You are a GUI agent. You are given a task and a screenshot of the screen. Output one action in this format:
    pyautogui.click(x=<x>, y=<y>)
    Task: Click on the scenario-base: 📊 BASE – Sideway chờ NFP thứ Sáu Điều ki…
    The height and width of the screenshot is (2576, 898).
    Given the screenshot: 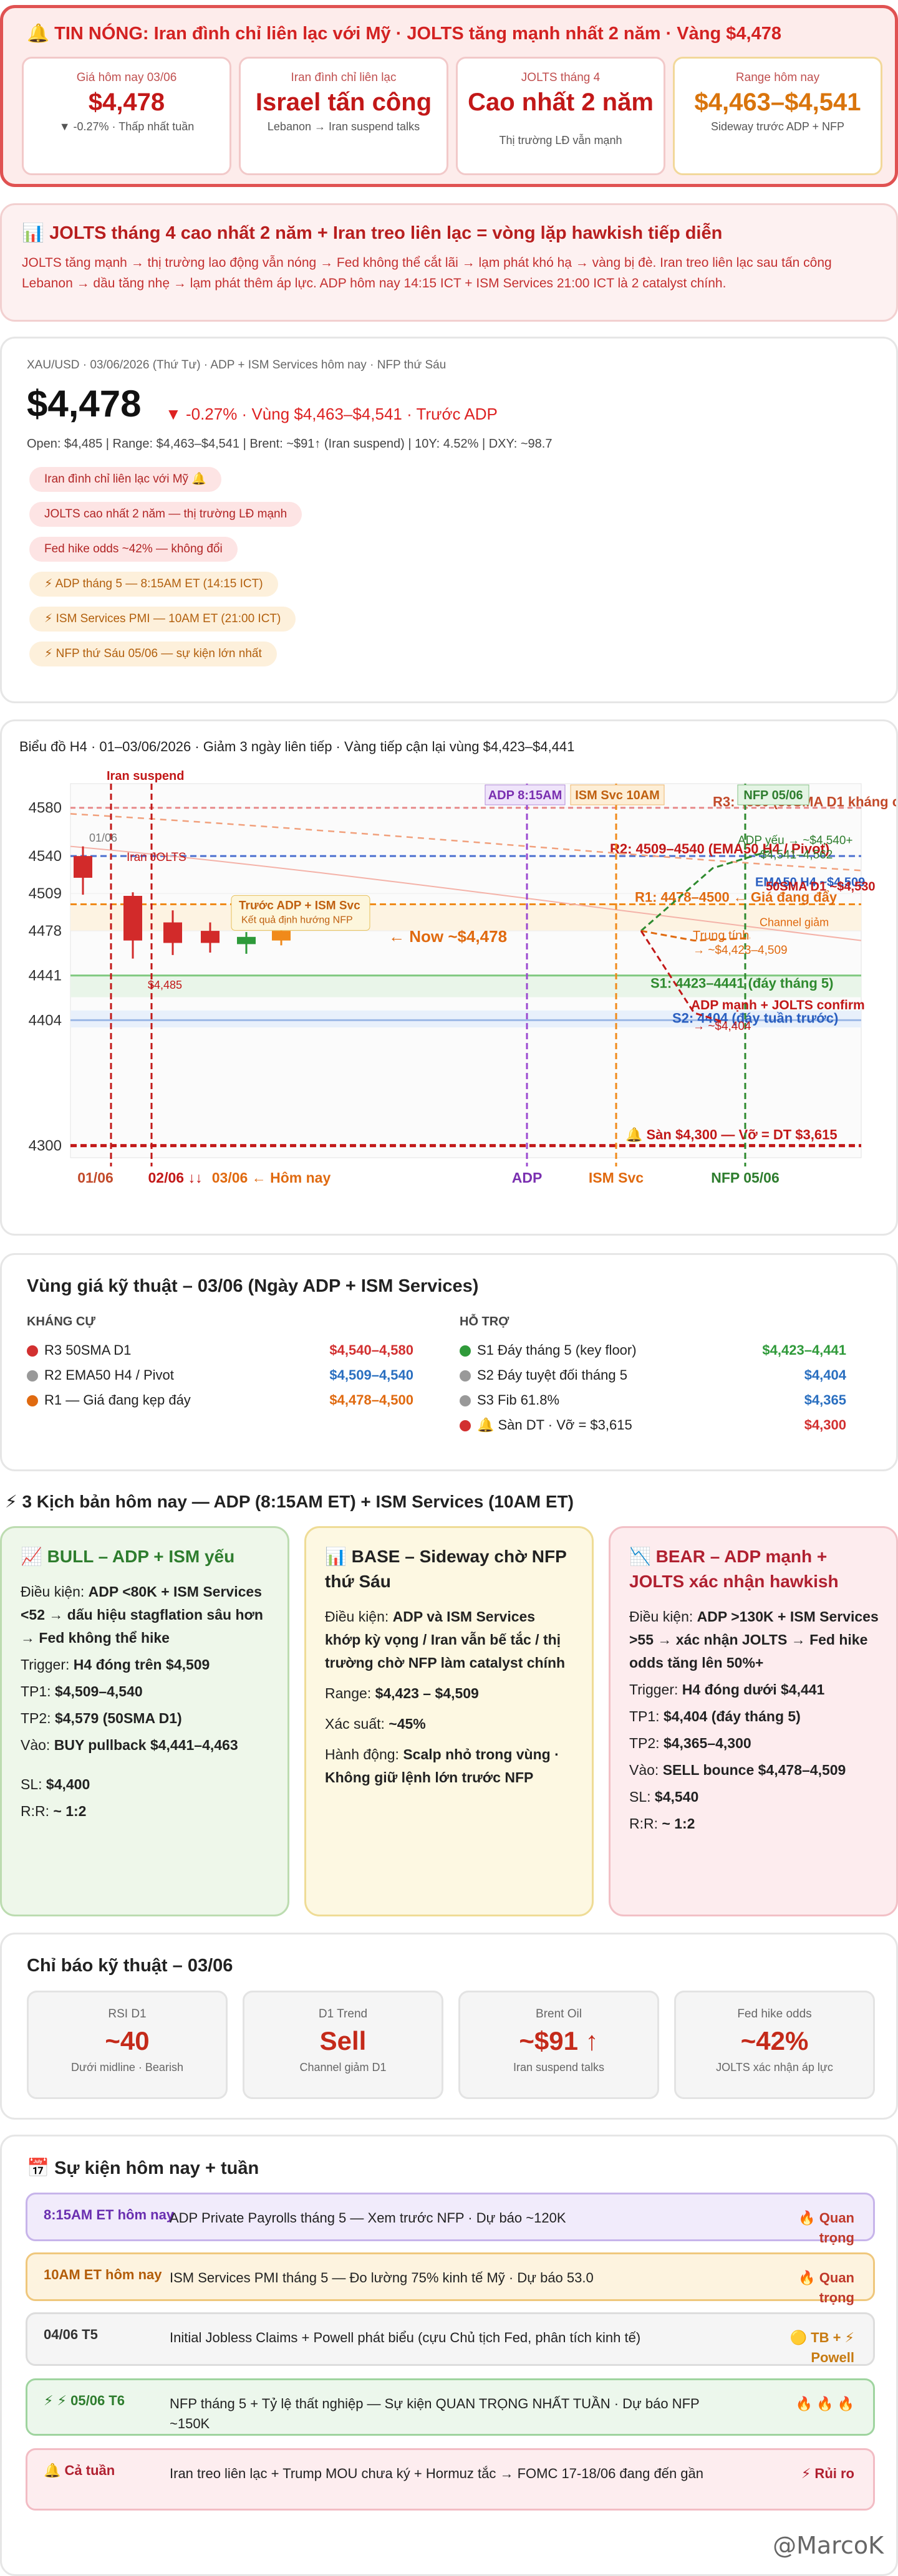 What is the action you would take?
    pyautogui.click(x=449, y=1721)
    